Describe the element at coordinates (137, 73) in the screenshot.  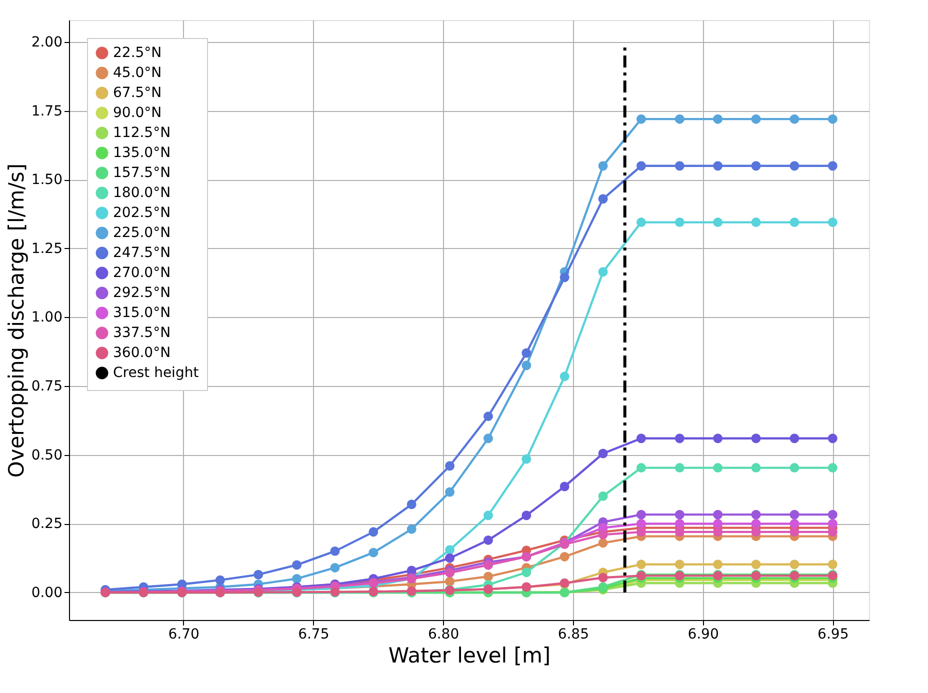
I see `legend-label: 45.0°N` at that location.